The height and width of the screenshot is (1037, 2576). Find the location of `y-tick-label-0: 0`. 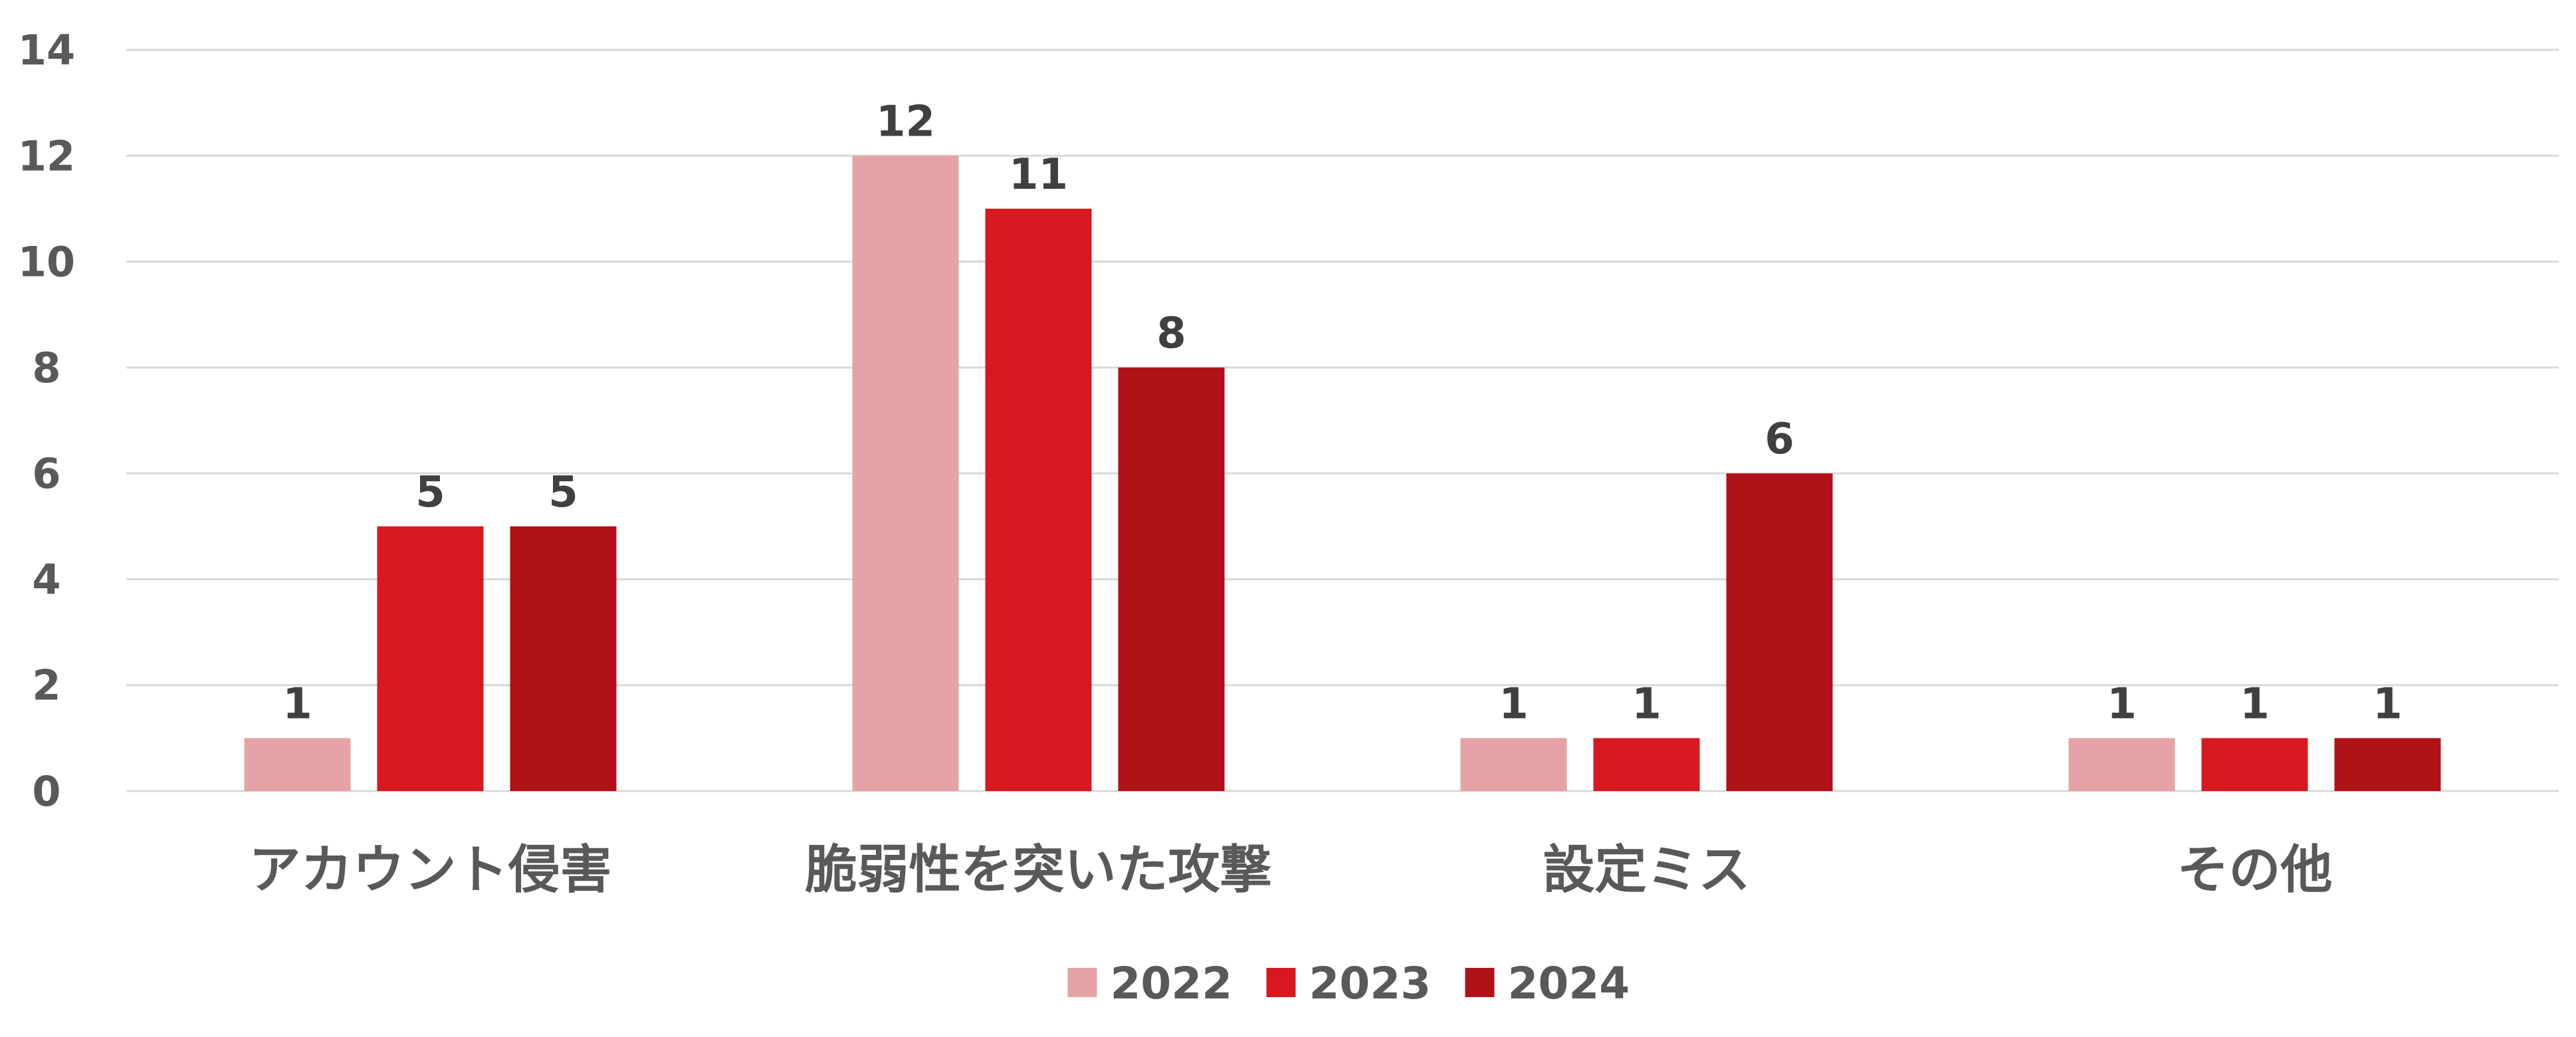

y-tick-label-0: 0 is located at coordinates (46, 791).